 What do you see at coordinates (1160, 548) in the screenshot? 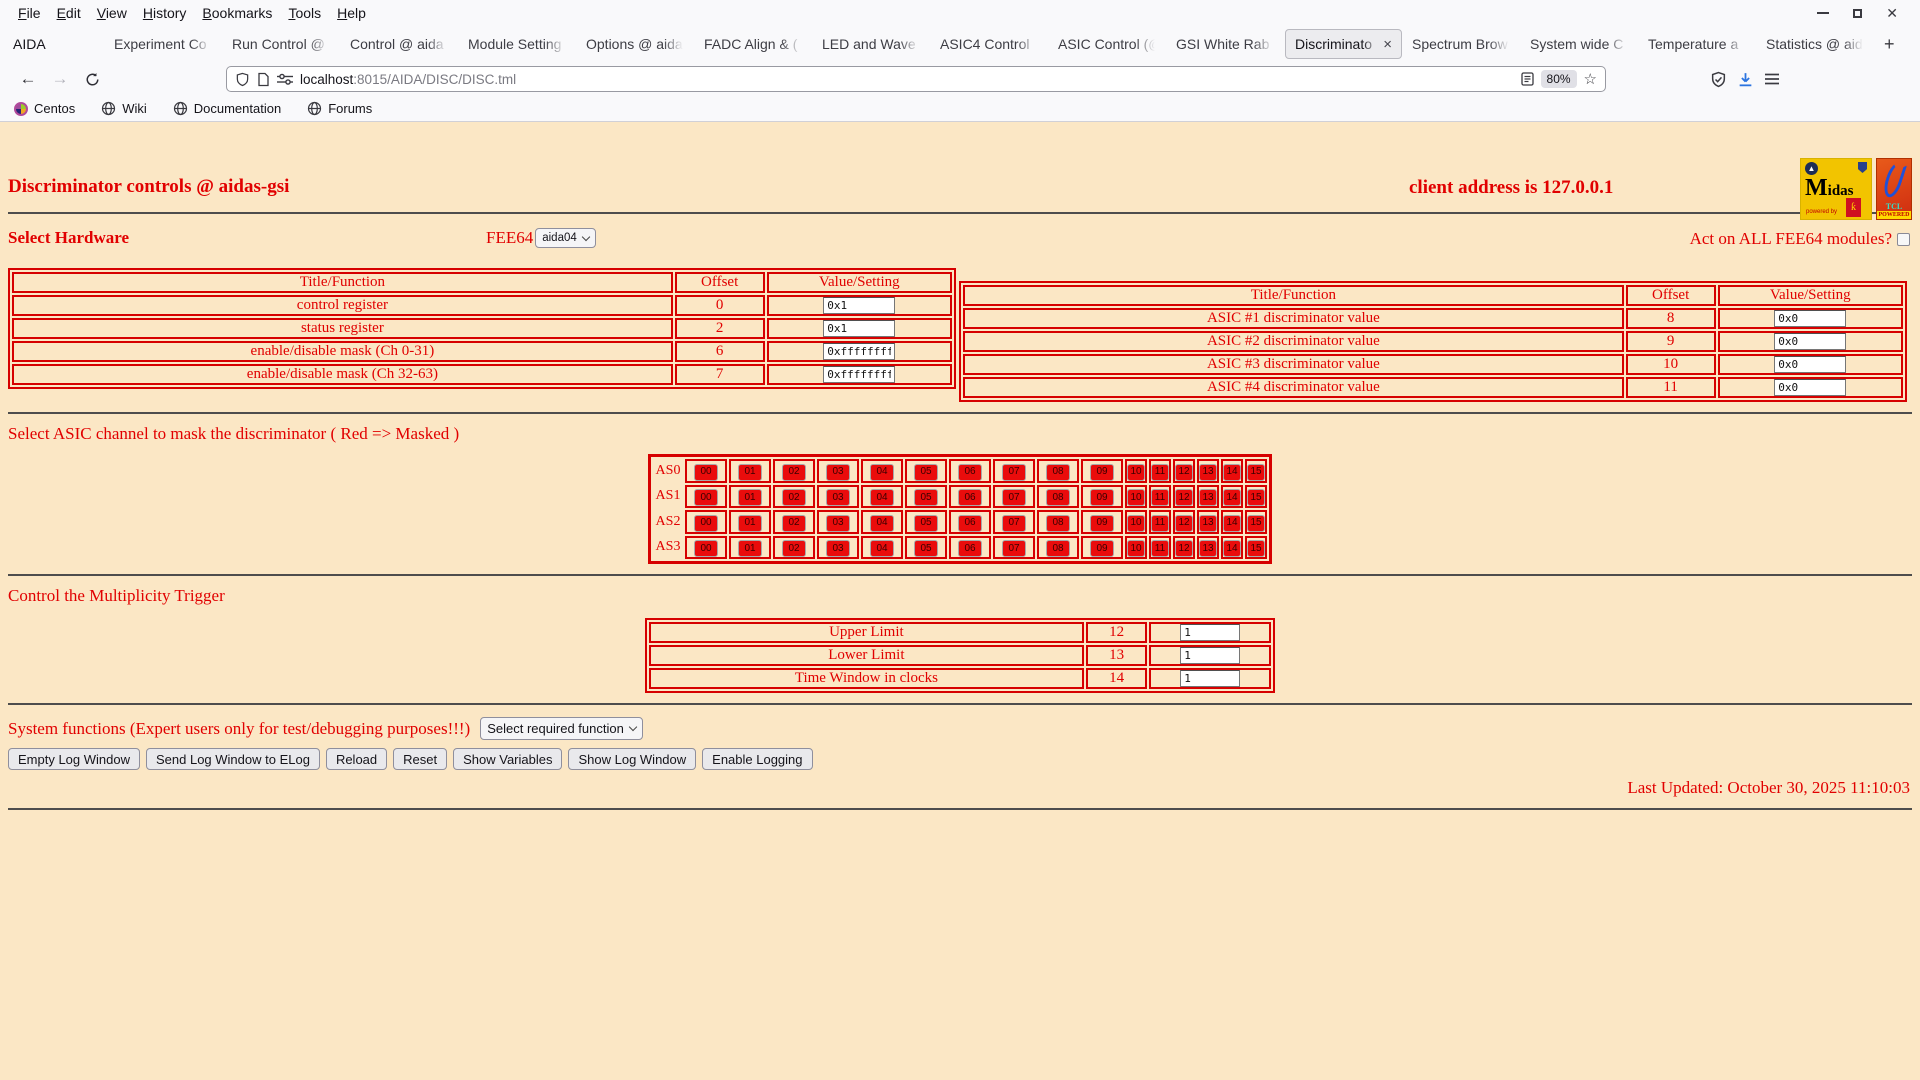
I see `mask-channel-button-as3-11: 11` at bounding box center [1160, 548].